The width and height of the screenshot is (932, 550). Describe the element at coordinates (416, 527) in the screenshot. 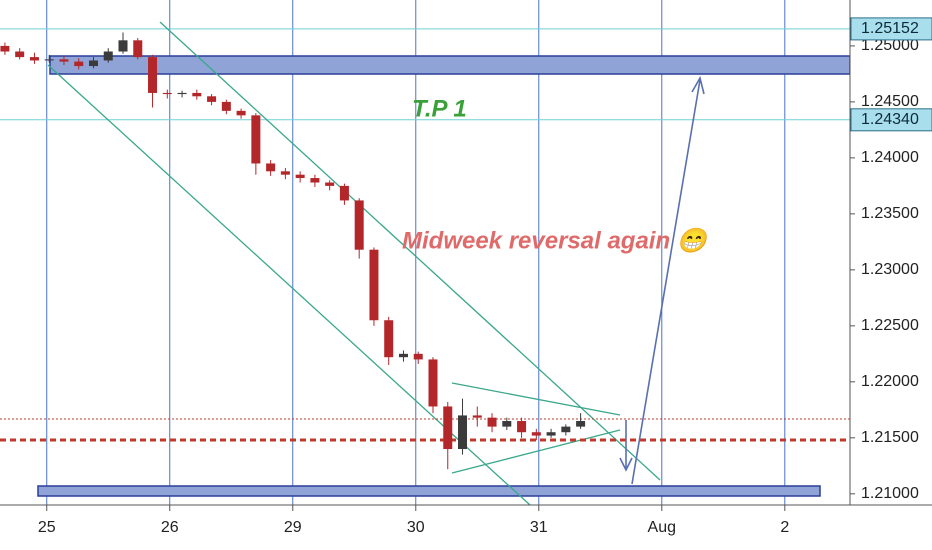

I see `x-tick-label: 30` at that location.